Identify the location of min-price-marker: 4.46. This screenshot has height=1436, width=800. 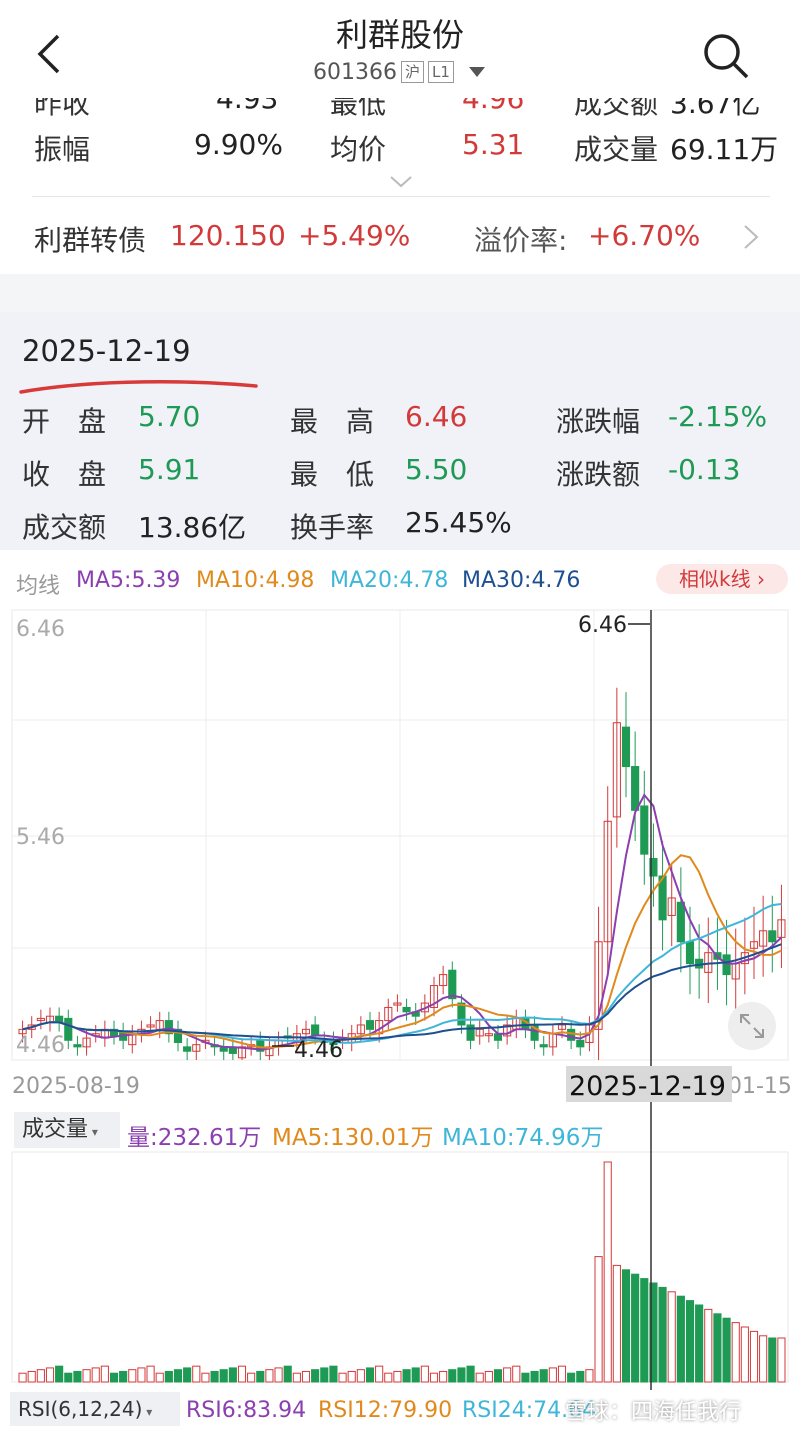
(318, 1050).